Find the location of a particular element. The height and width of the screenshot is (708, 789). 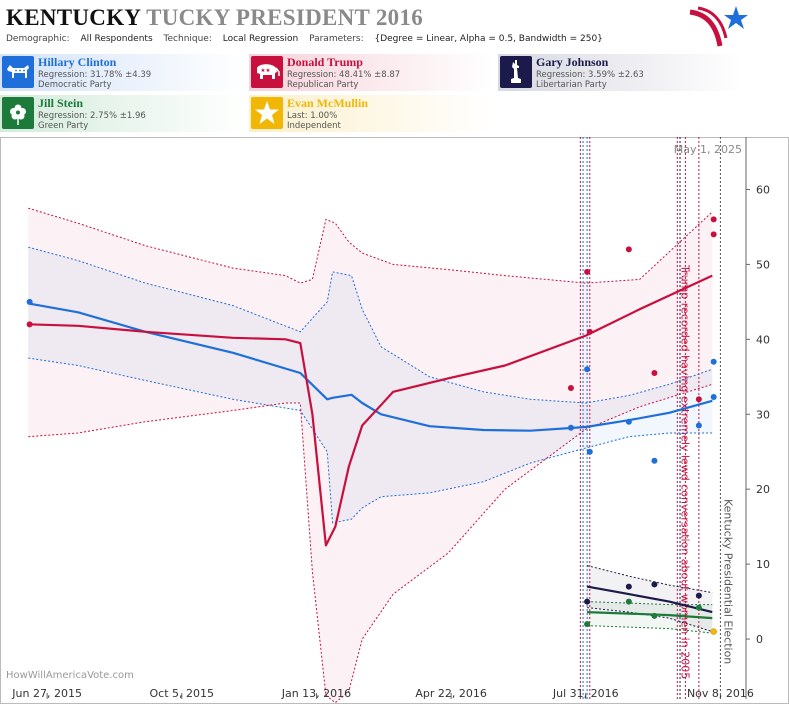

gary-johnson-regression-line is located at coordinates (649, 599).